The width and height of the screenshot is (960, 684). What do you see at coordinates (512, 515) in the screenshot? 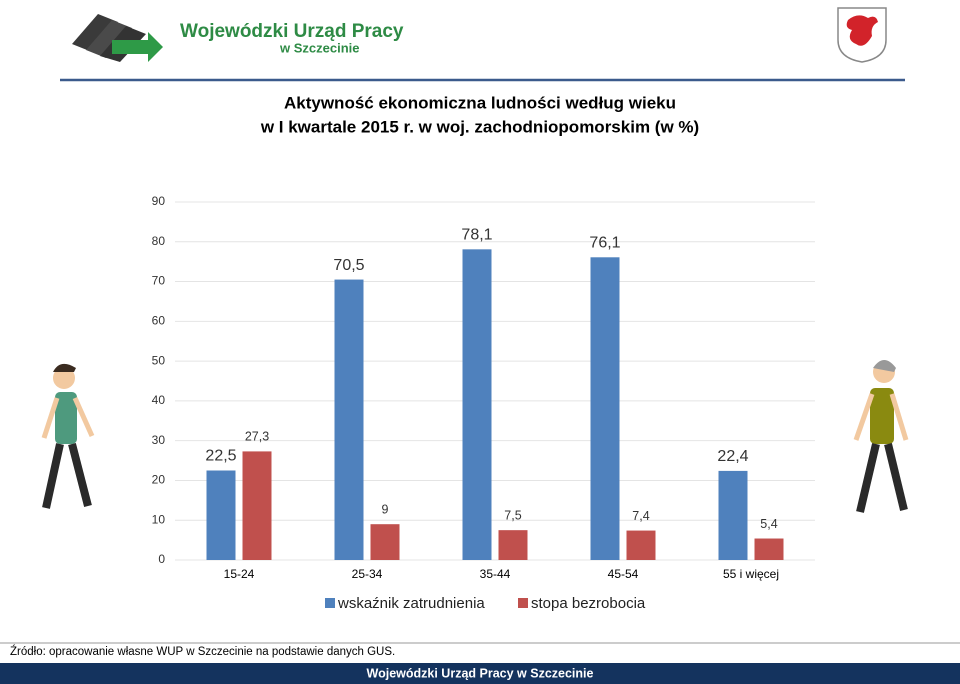
I see `value-label: 7,5` at bounding box center [512, 515].